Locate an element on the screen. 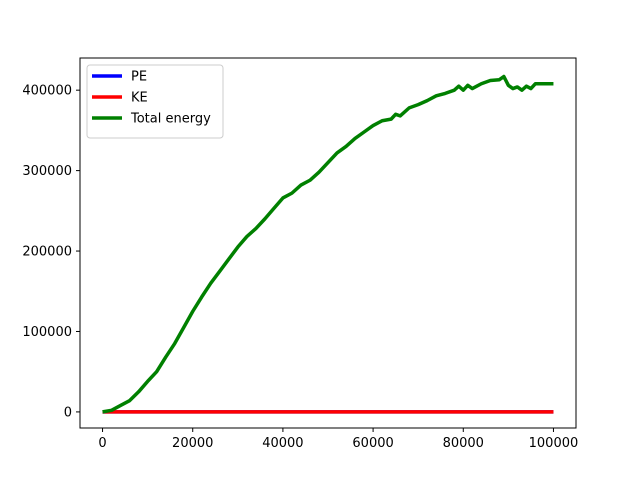 This screenshot has width=640, height=480. x-tick-label: 60000 is located at coordinates (372, 443).